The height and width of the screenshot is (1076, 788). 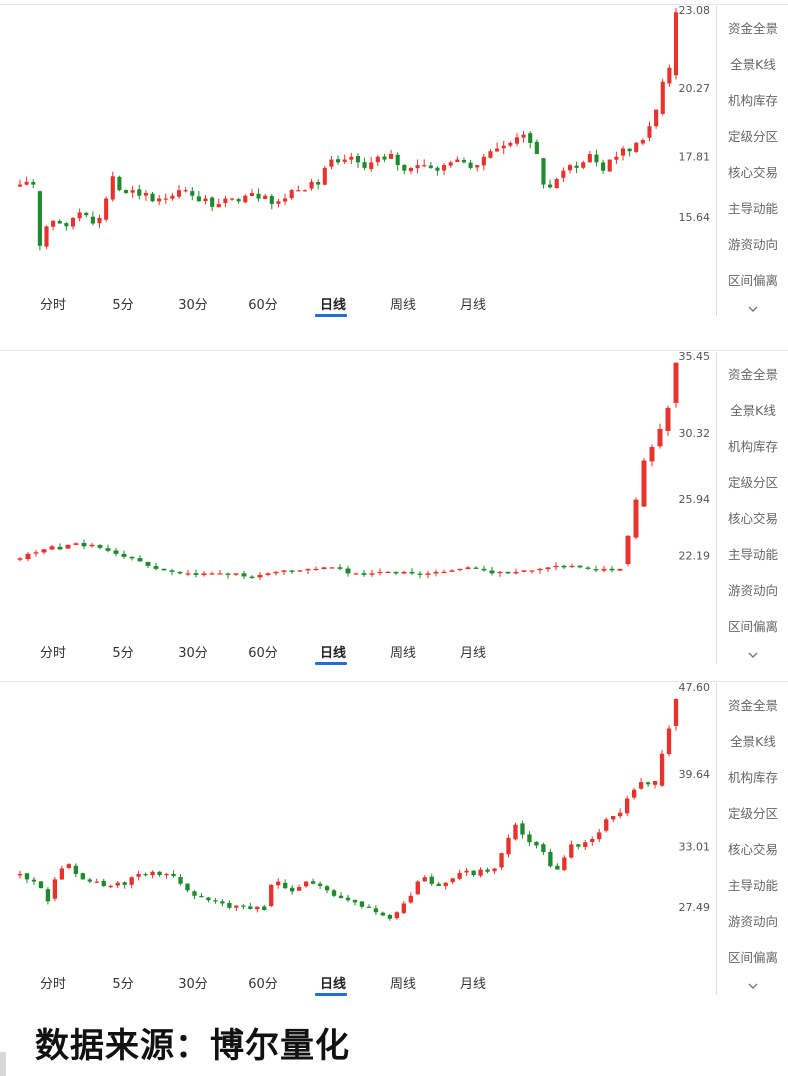 I want to click on source-caption: 数据来源：博尔量化, so click(x=192, y=1046).